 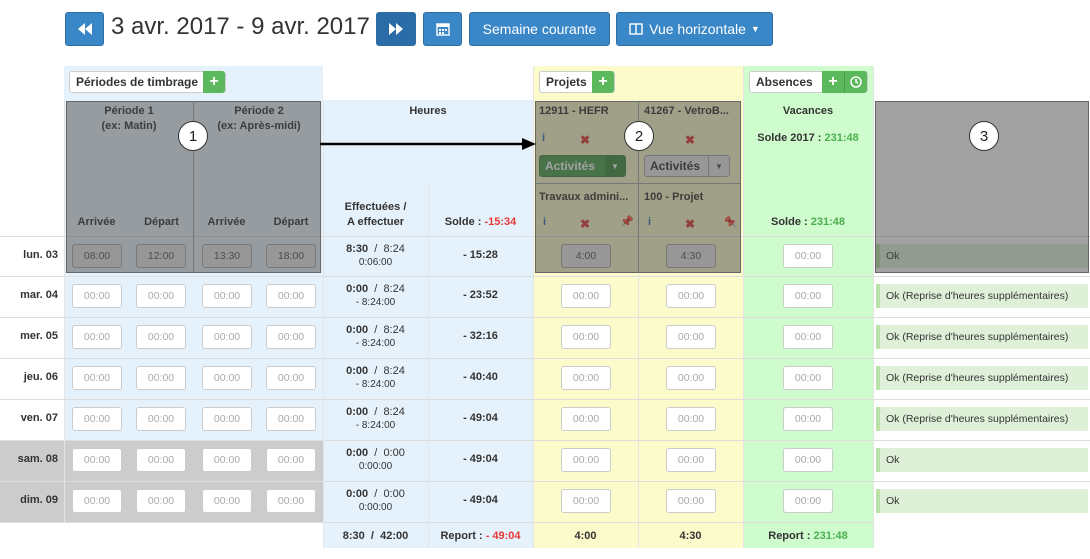 What do you see at coordinates (639, 136) in the screenshot?
I see `callout-2: 2` at bounding box center [639, 136].